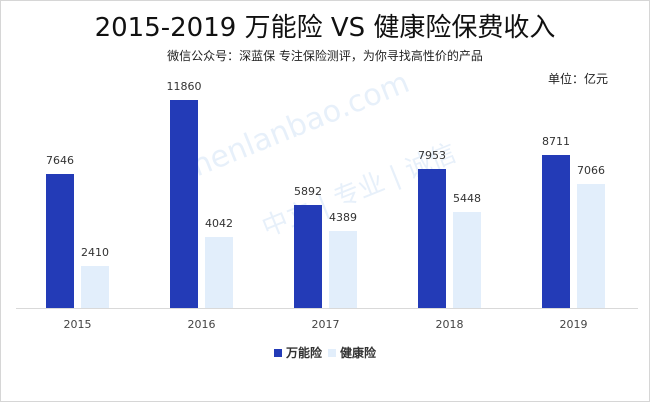 The width and height of the screenshot is (650, 402). What do you see at coordinates (467, 260) in the screenshot?
I see `bar-2018-health` at bounding box center [467, 260].